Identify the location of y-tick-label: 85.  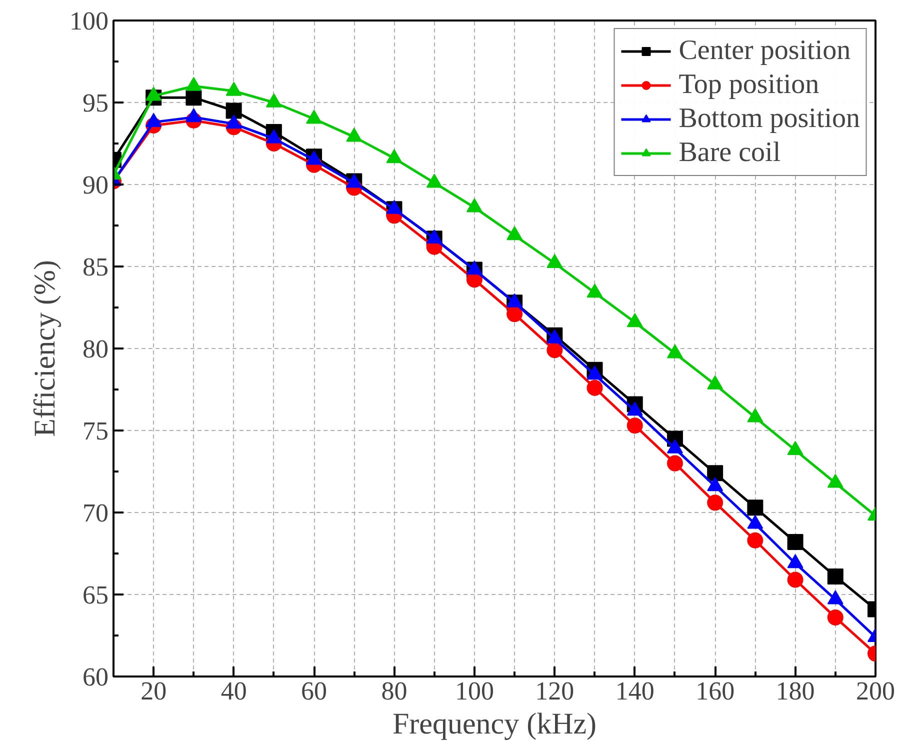
(95, 267).